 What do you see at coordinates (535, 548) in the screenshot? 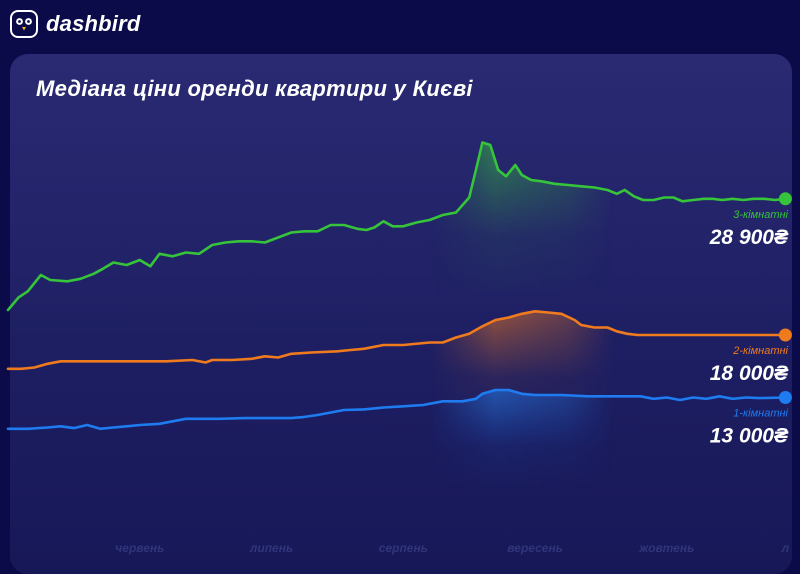
I see `x-tick-label: вересень` at bounding box center [535, 548].